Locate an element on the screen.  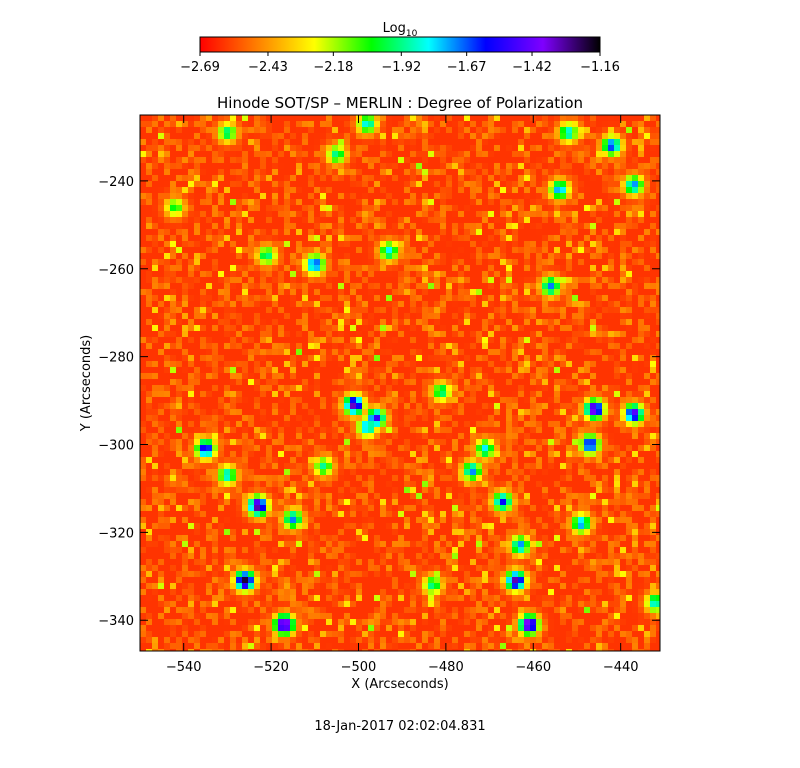
colorbar-label: Log10 is located at coordinates (400, 30).